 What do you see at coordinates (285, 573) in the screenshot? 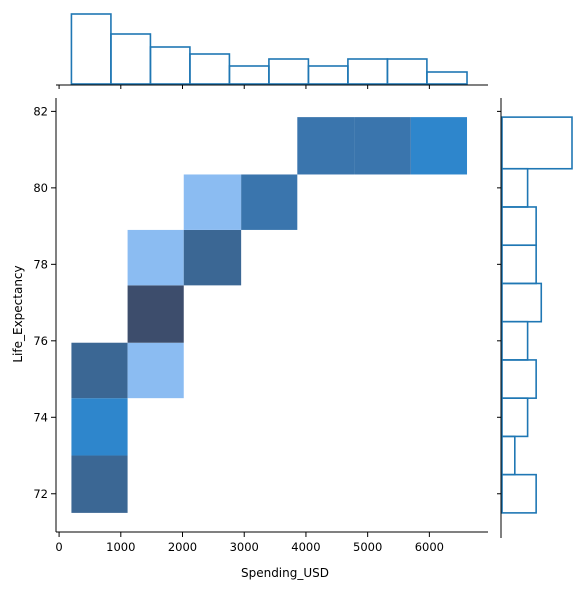
I see `x-axis-label: Spending_USD` at bounding box center [285, 573].